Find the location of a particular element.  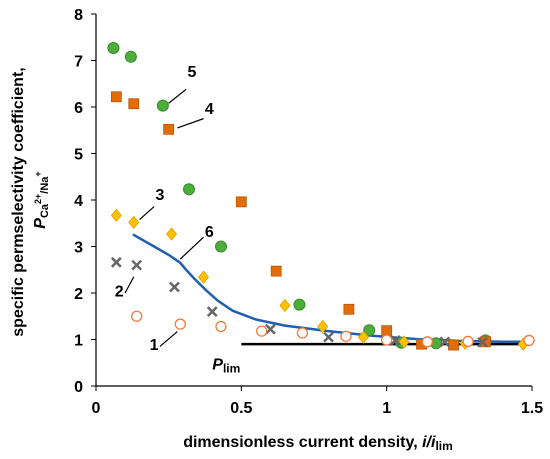

y-tick-label: 3 is located at coordinates (78, 248).